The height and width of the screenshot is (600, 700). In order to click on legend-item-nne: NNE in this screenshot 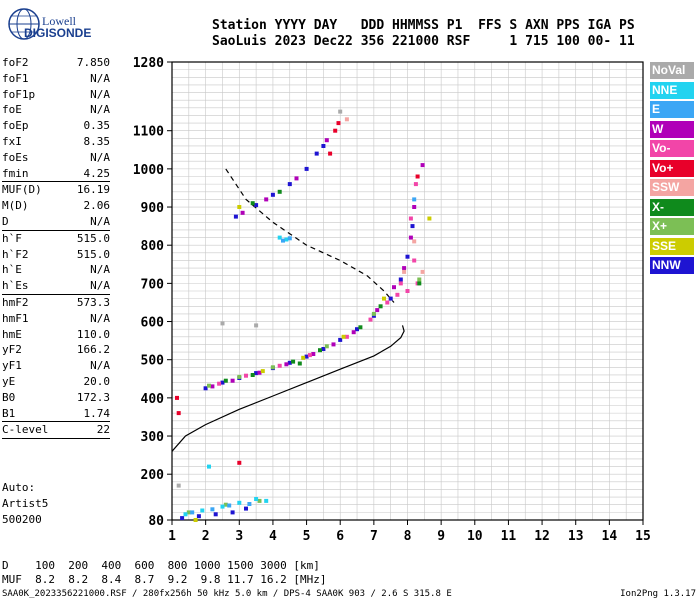, I will do `click(672, 90)`.